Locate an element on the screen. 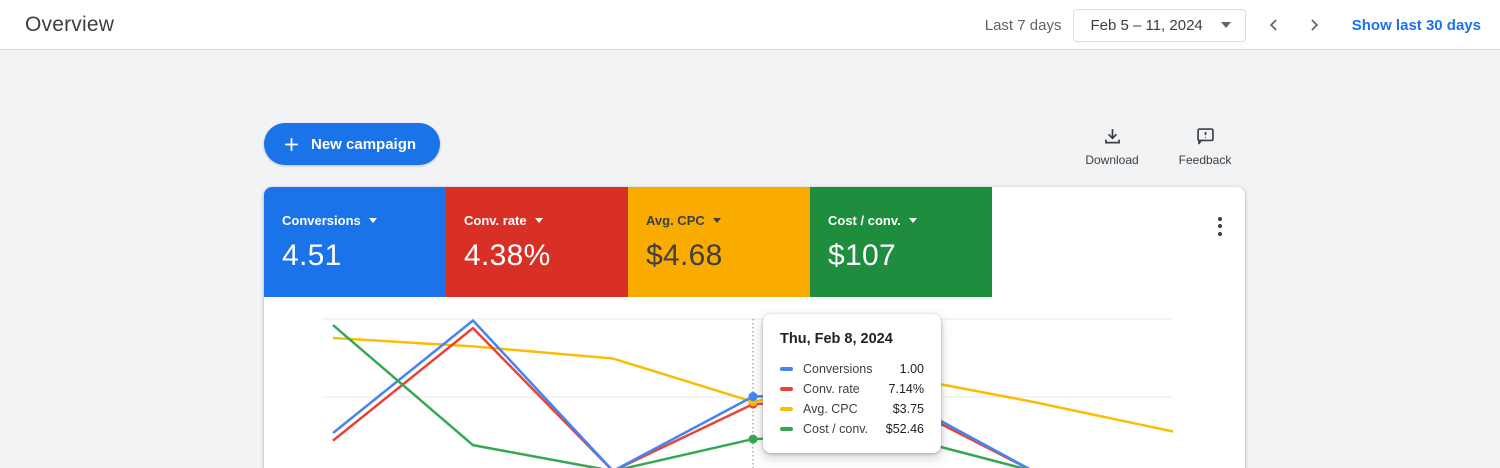 The image size is (1500, 468). page-title: Overview is located at coordinates (70, 24).